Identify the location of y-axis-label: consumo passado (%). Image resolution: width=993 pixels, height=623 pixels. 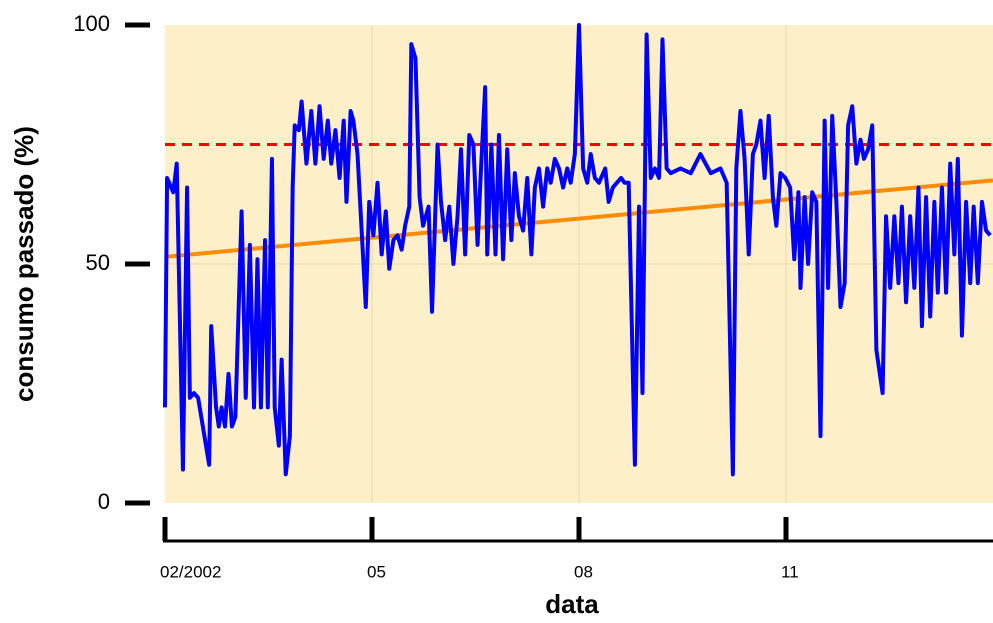
(24, 264).